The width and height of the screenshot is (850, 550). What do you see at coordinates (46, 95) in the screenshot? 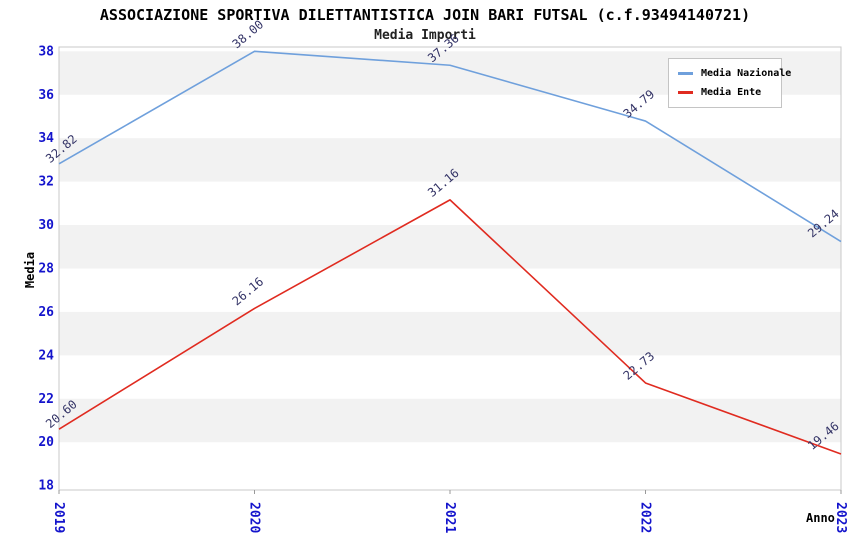
I see `y-tick-label: 36` at bounding box center [46, 95].